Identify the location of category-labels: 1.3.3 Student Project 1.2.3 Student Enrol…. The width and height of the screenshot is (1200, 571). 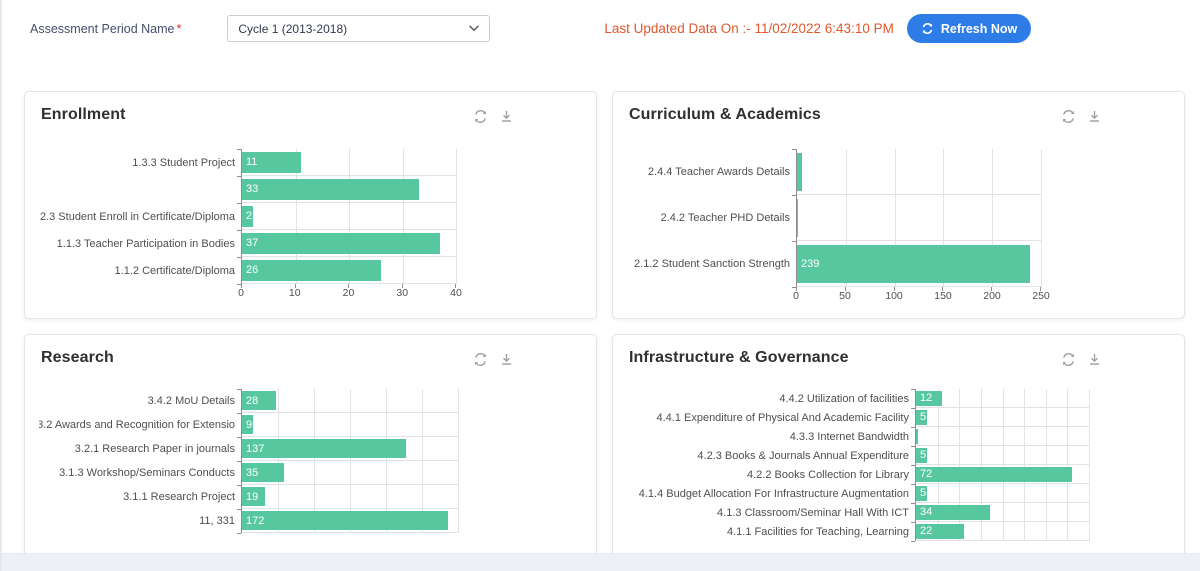
(140, 224).